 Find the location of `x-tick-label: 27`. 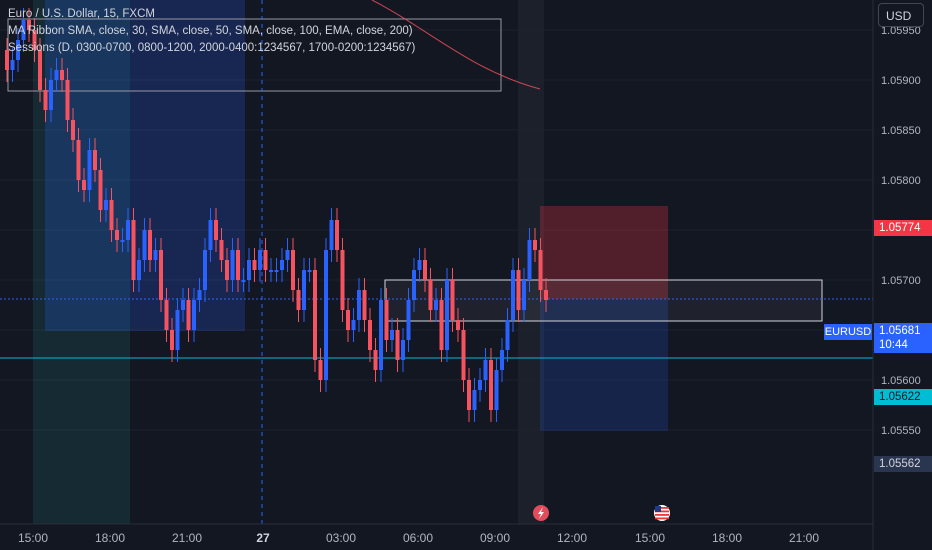

x-tick-label: 27 is located at coordinates (263, 538).